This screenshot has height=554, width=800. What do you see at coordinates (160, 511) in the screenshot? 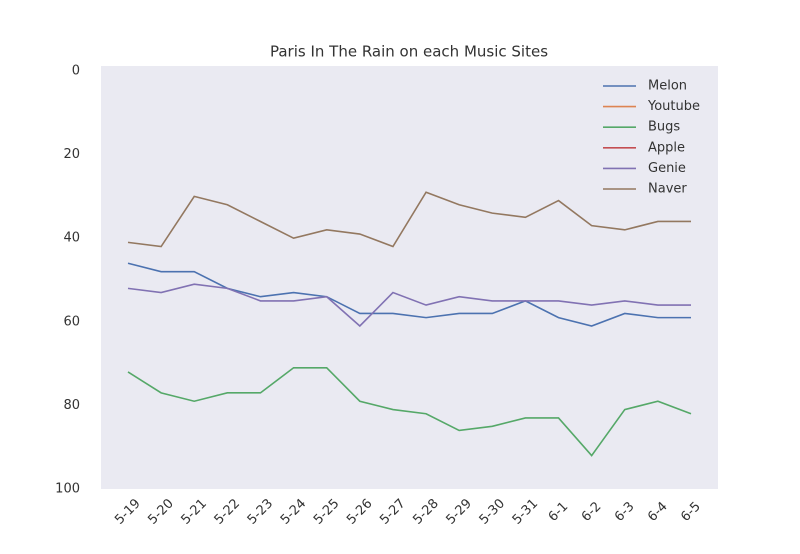
I see `x-tick-label: 5-20` at bounding box center [160, 511].